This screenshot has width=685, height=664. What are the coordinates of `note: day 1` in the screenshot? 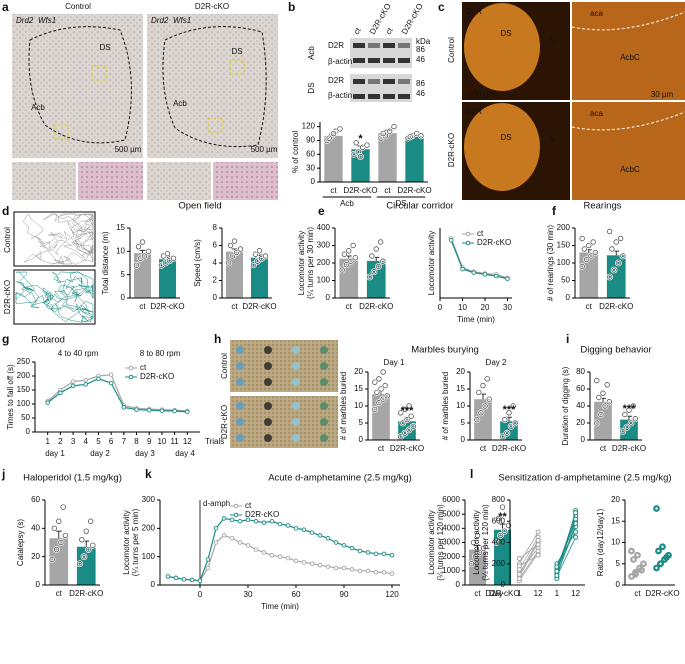 It's located at (55, 453).